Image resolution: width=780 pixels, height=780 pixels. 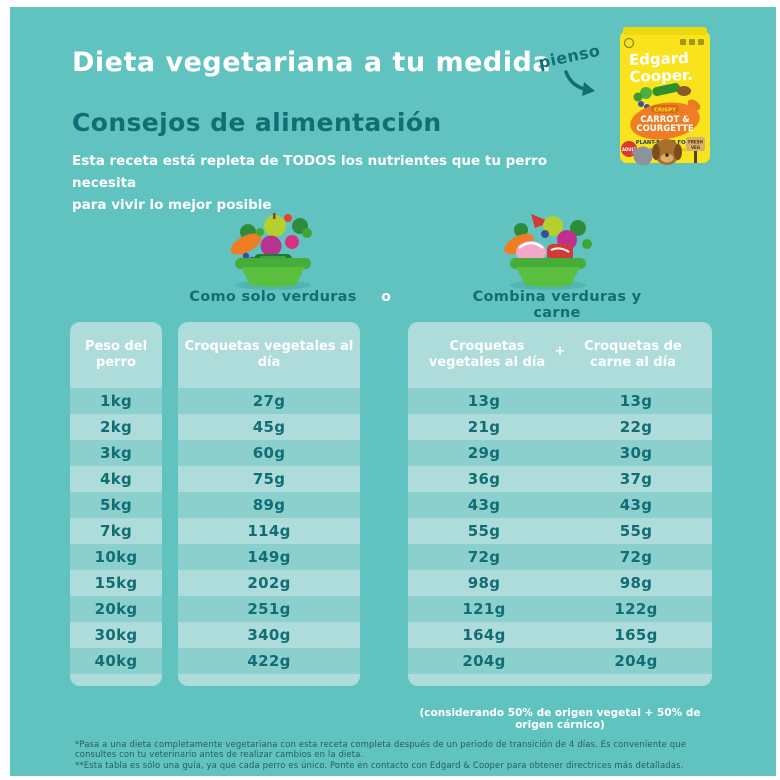 I want to click on table-row: 55g 55g, so click(x=560, y=531).